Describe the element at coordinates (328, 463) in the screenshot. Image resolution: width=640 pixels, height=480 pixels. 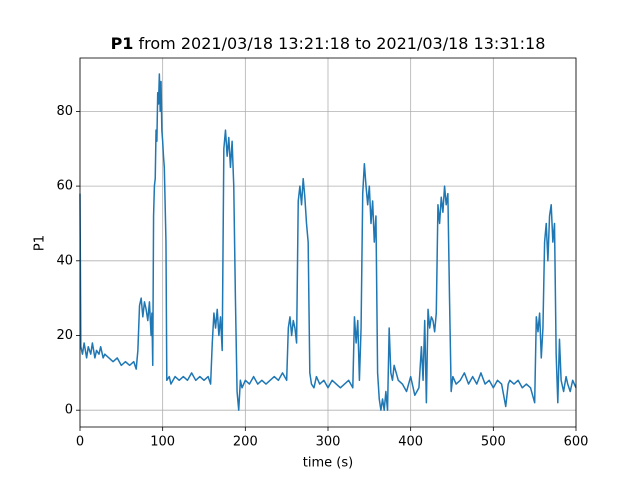
I see `x-axis-label: time (s)` at that location.